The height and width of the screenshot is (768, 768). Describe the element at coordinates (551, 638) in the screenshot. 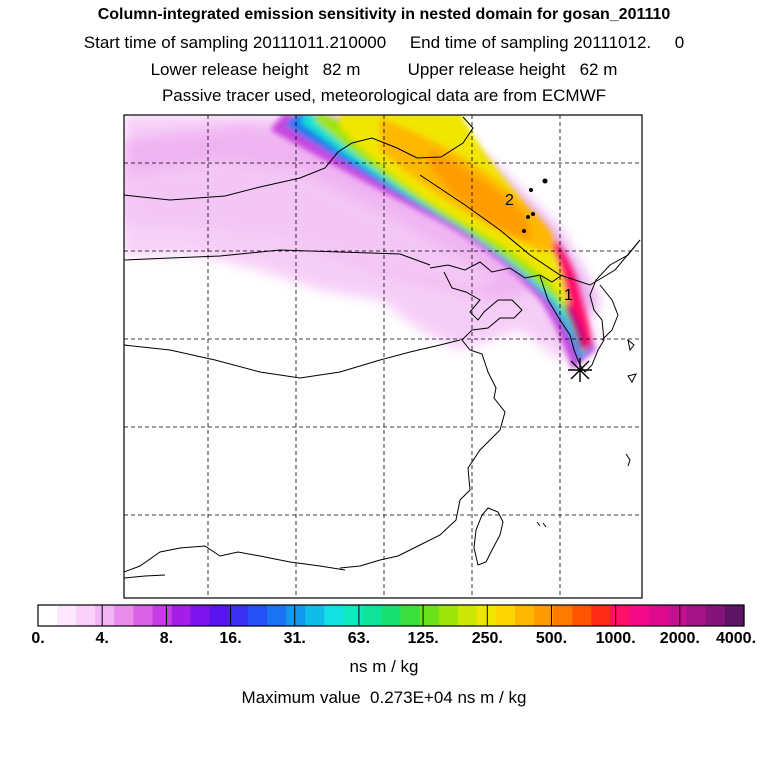

I see `colorbar-tick-label: 500.` at that location.